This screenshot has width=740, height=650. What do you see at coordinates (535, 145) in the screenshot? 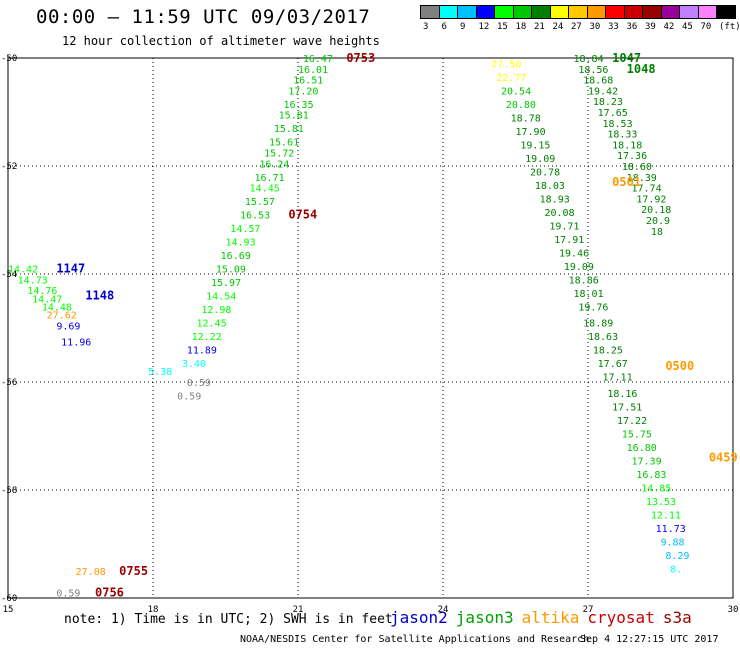
I see `wave-height-label: 19.15` at bounding box center [535, 145].